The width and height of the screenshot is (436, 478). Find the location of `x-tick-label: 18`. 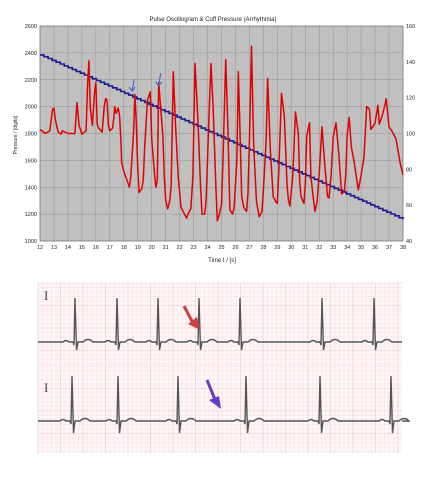

x-tick-label: 18 is located at coordinates (124, 248).